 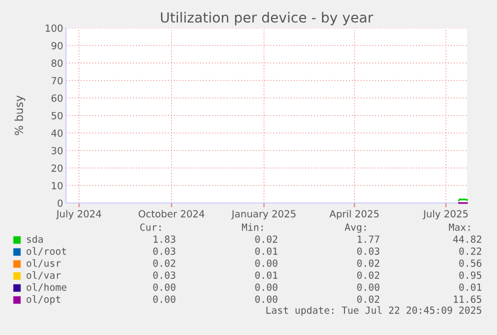 I want to click on x-tick-label: April 2025, so click(x=354, y=215).